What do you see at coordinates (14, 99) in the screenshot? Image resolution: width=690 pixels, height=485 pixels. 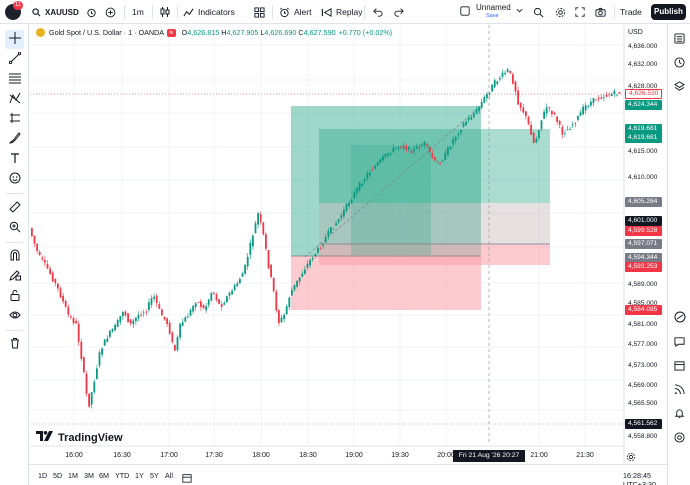 I see `pattern-tool` at bounding box center [14, 99].